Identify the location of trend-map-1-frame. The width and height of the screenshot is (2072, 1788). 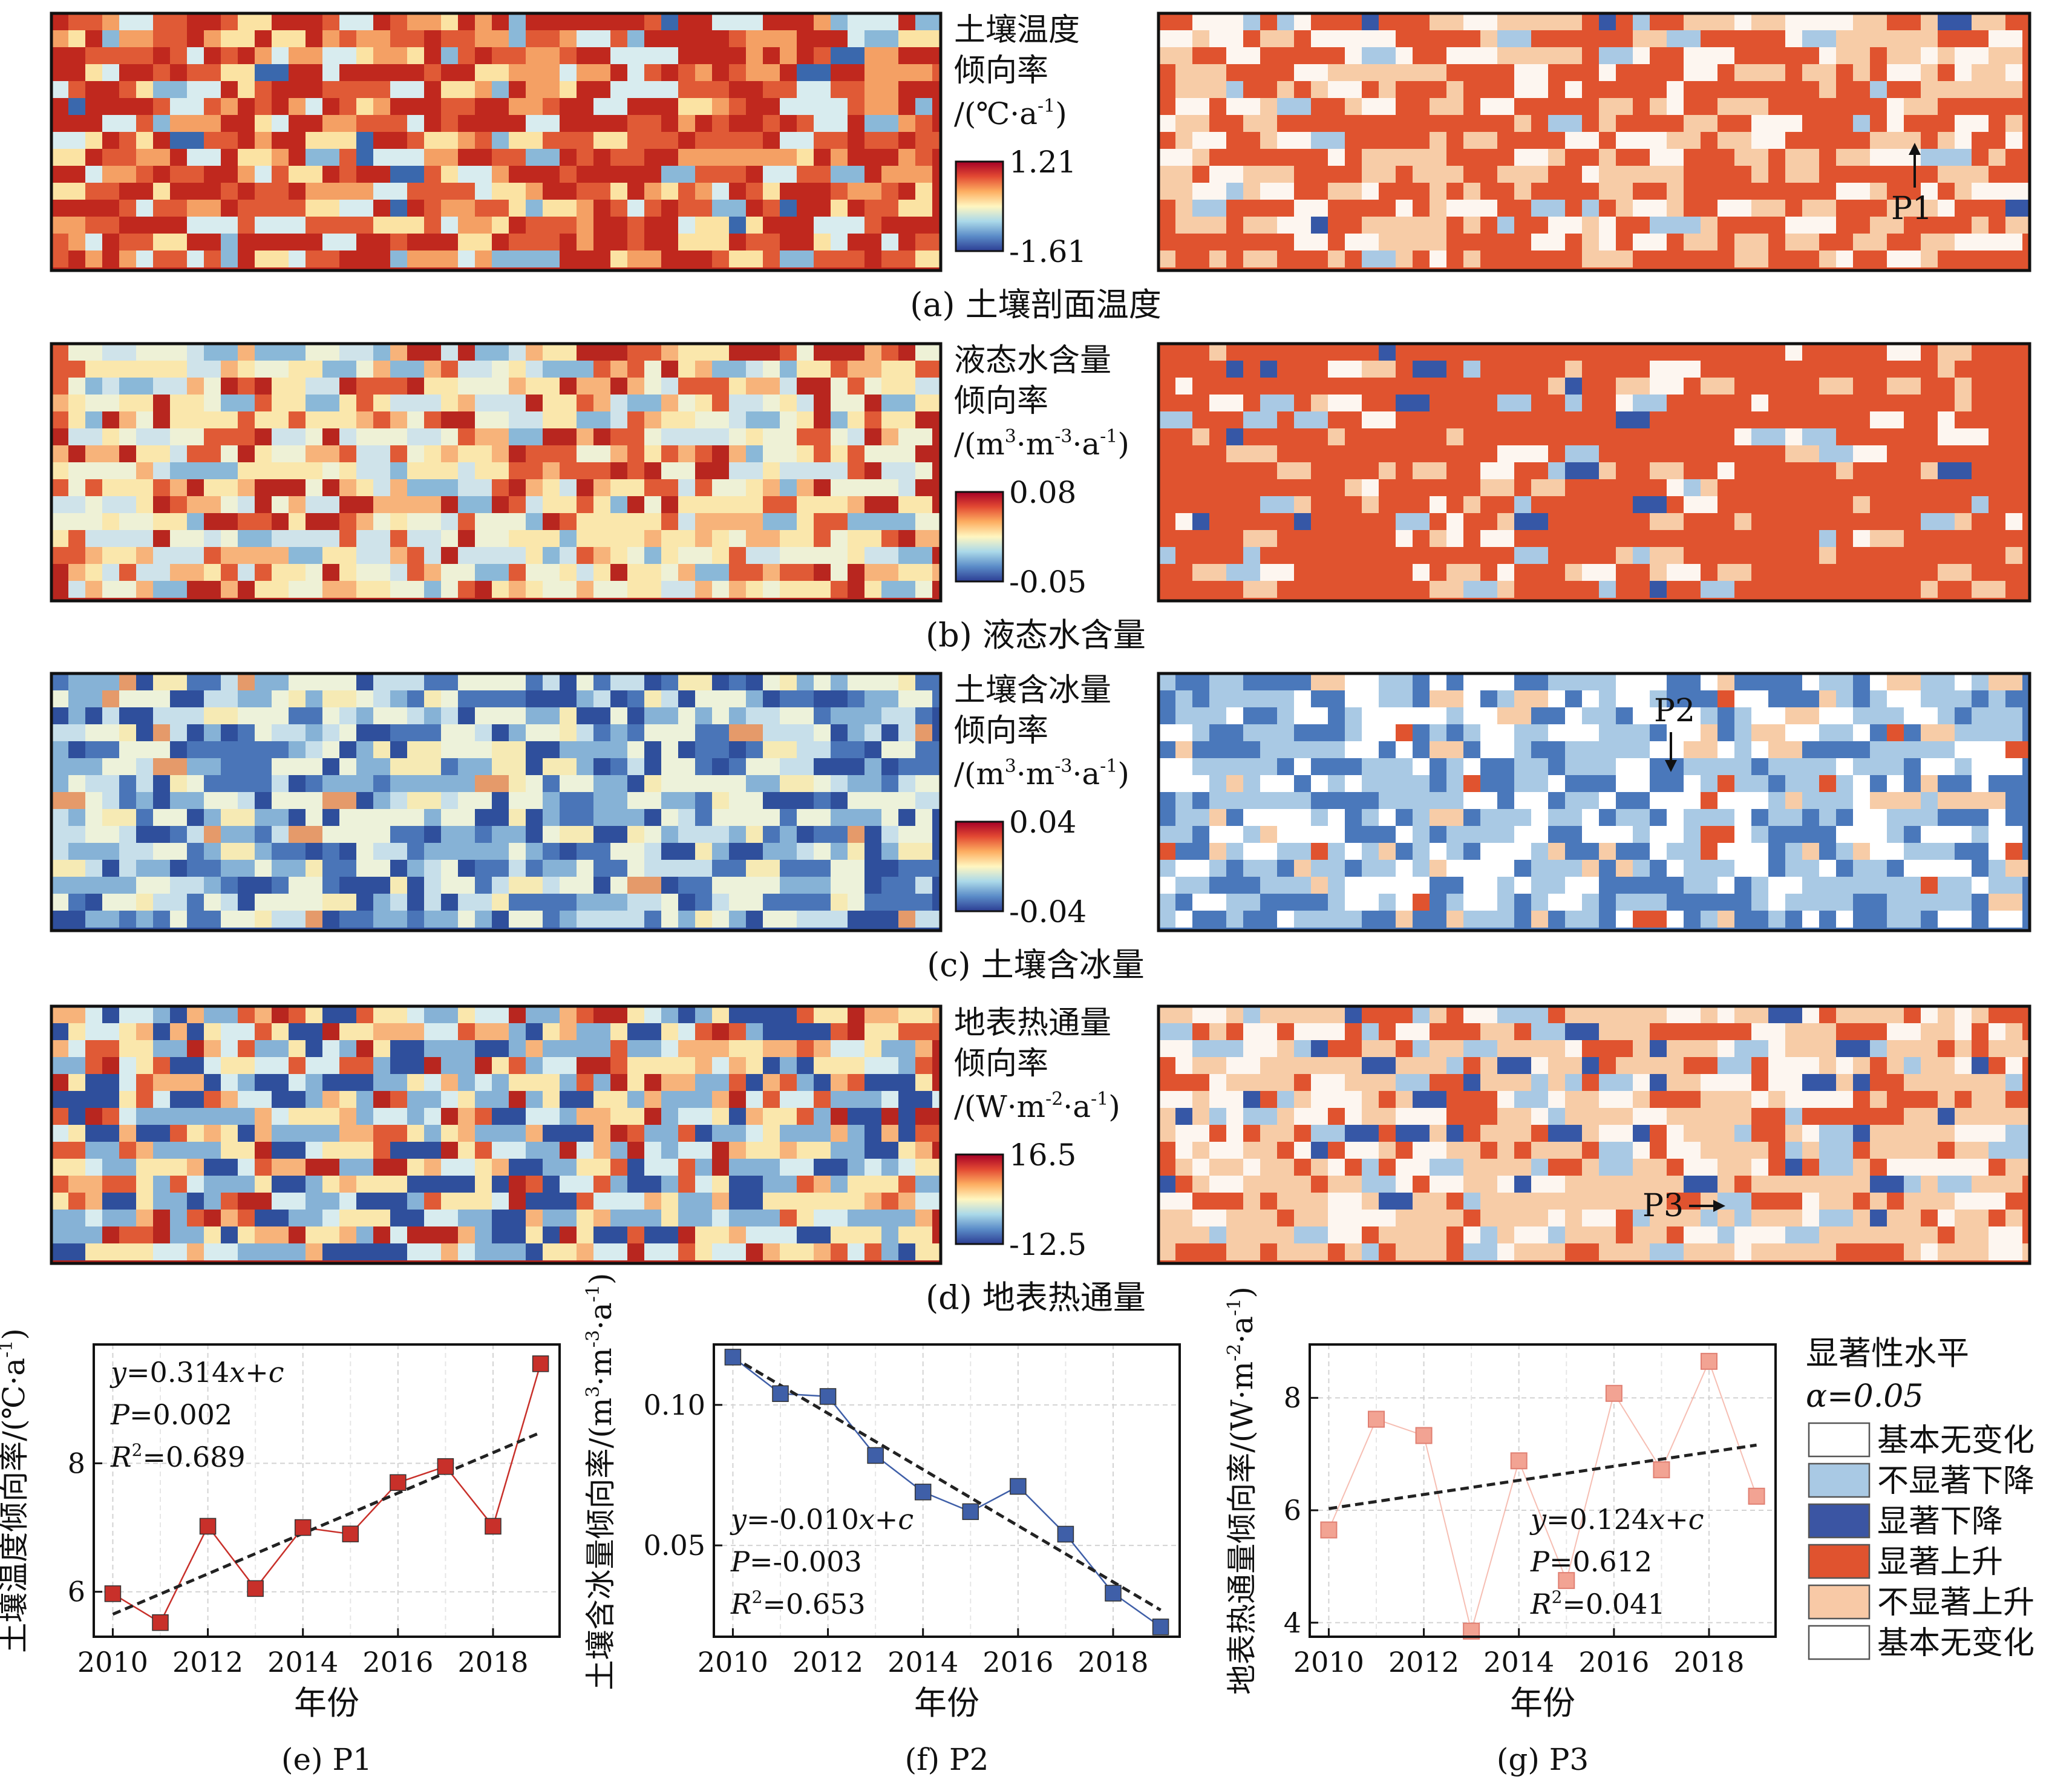
(496, 472).